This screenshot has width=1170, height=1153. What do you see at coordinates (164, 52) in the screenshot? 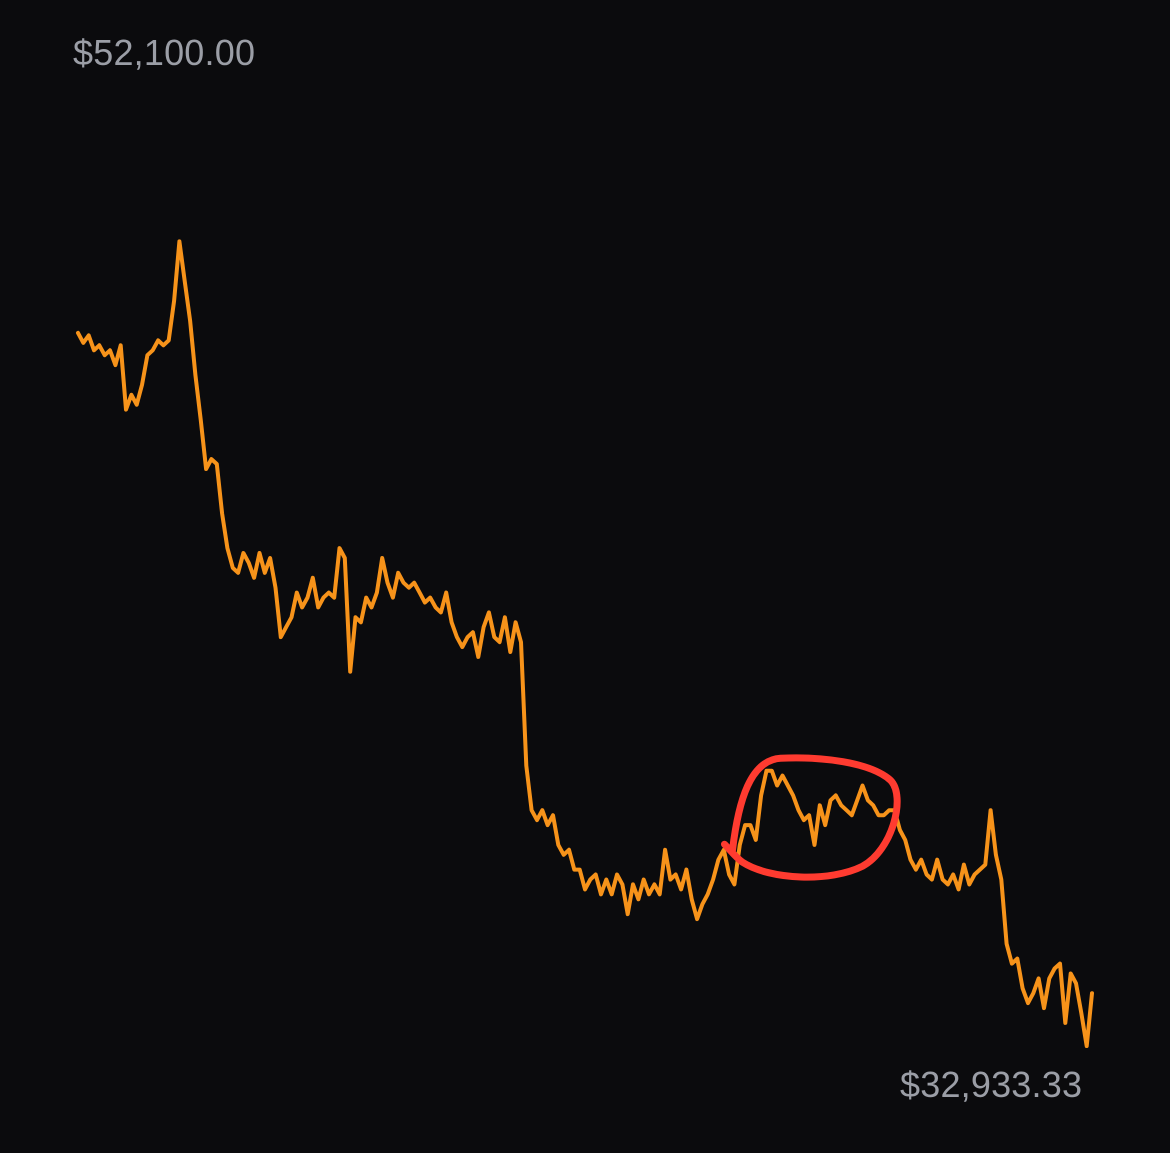
I see `max-price-label: $52,100.00` at bounding box center [164, 52].